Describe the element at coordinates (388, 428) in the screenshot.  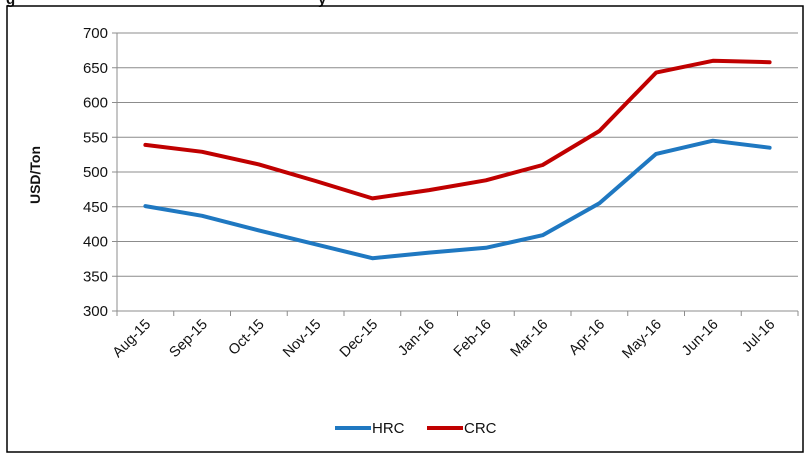
I see `legend-label-hrc: HRC` at that location.